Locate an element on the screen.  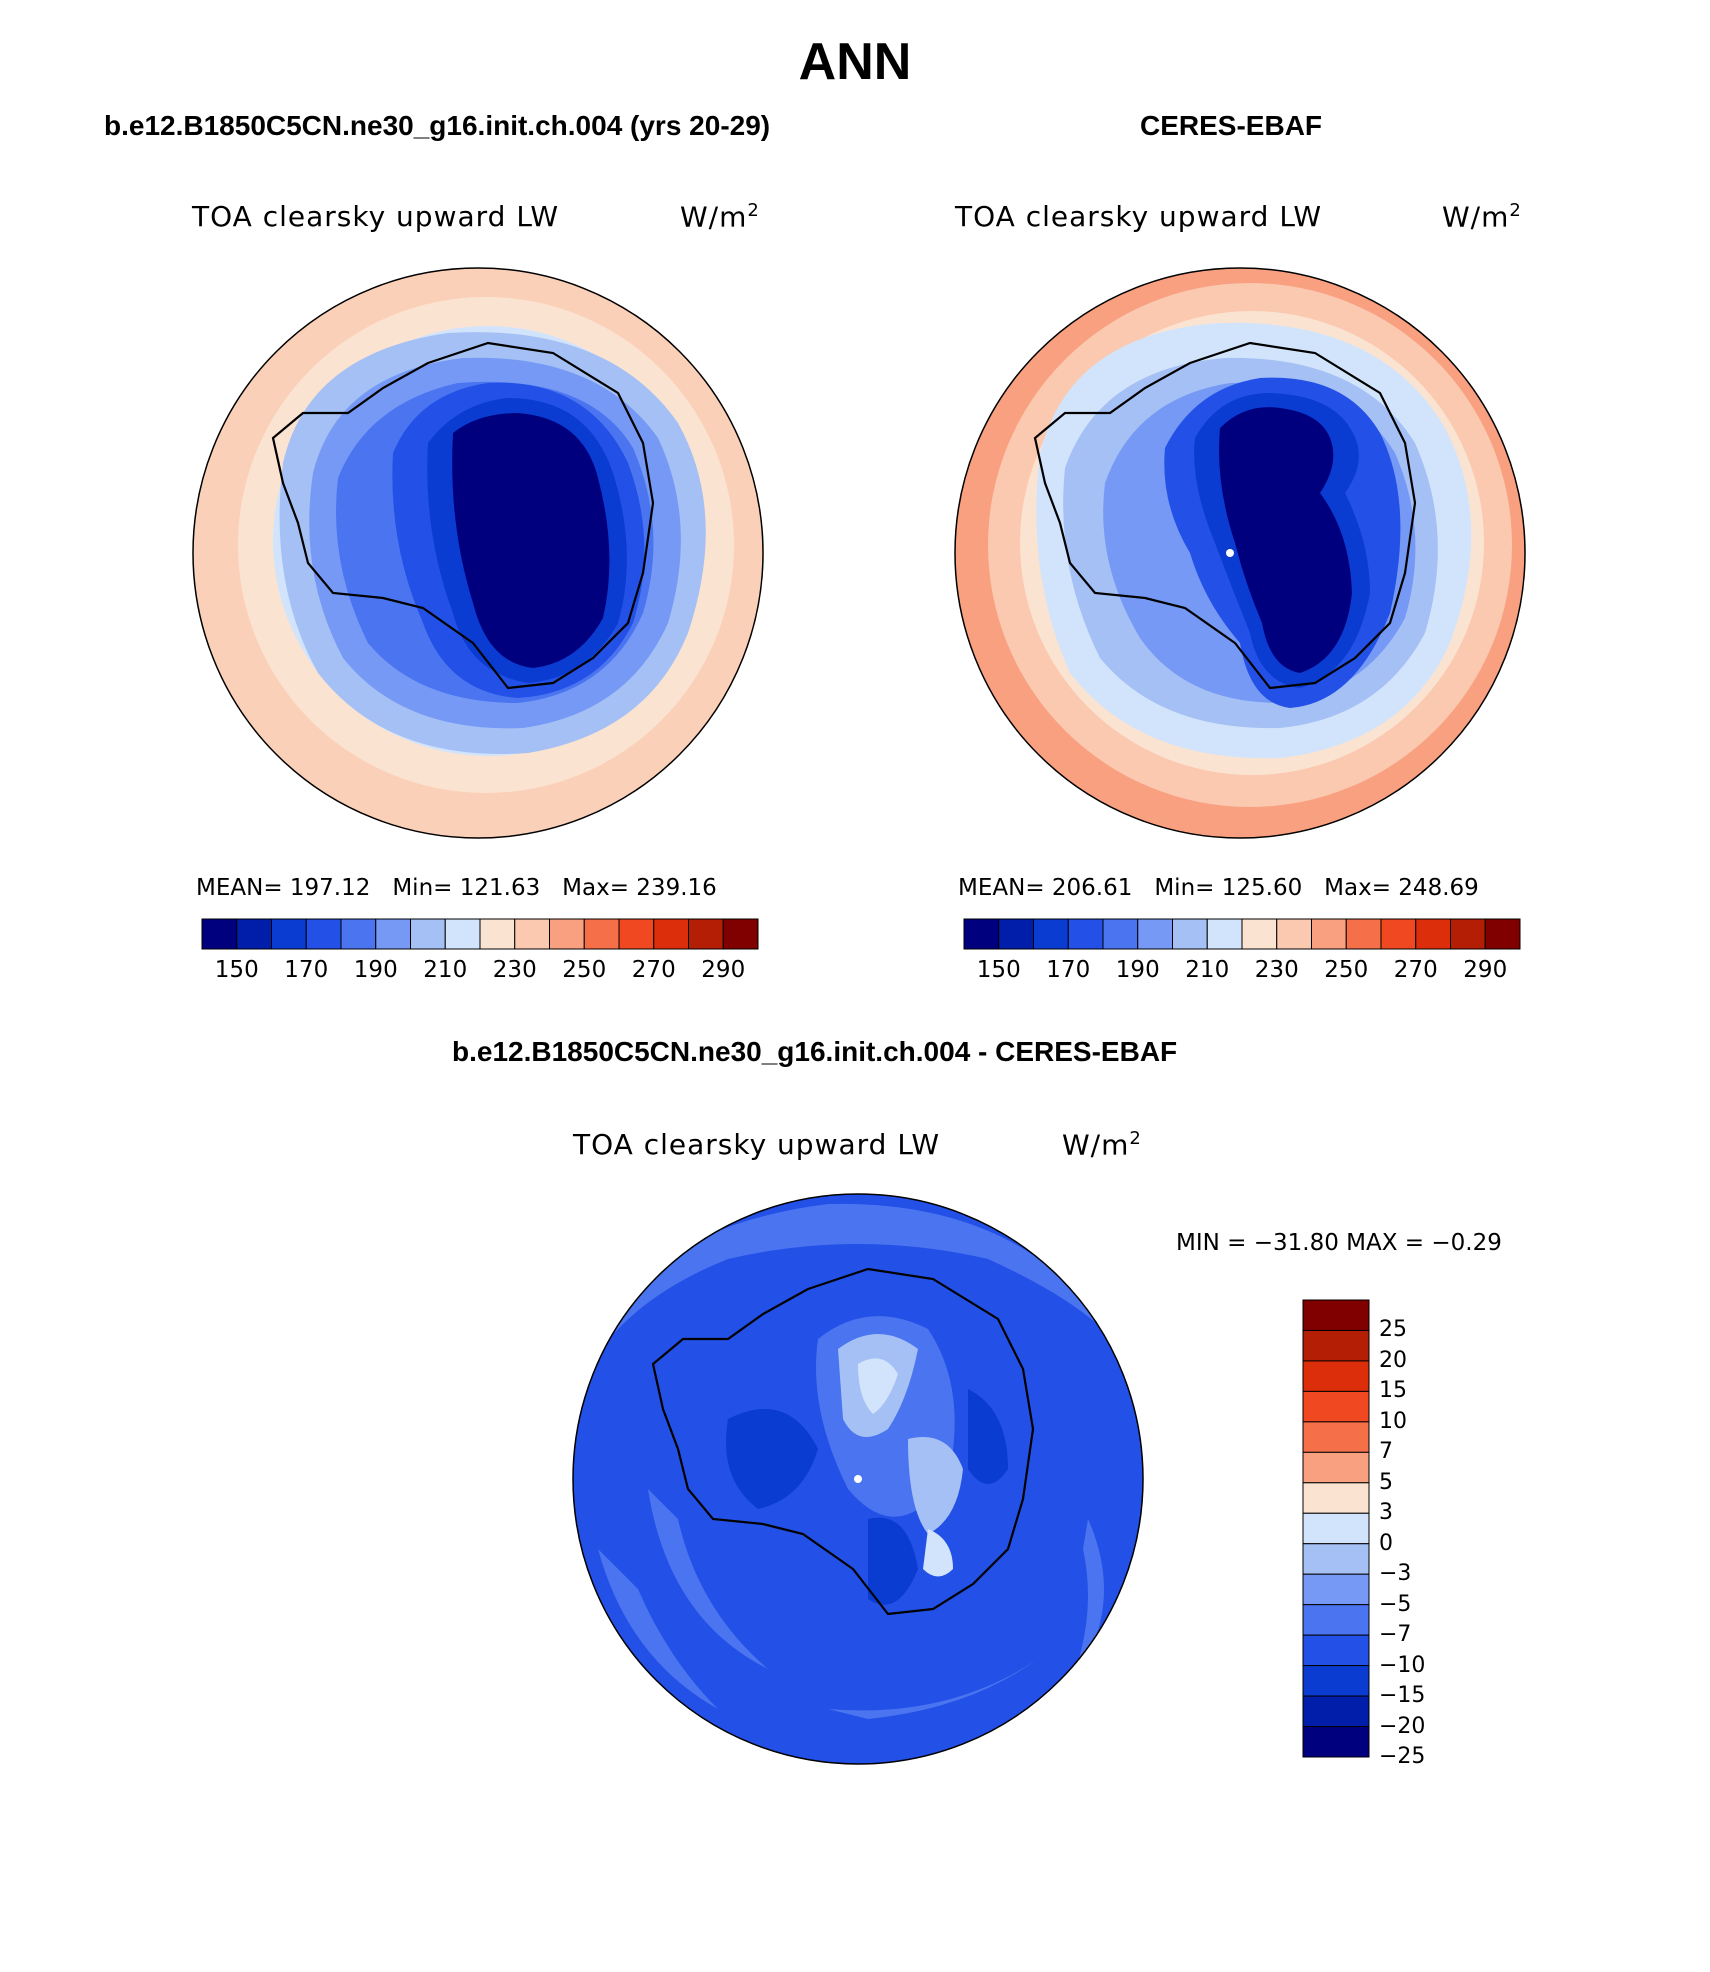
obs-pole-marker is located at coordinates (1230, 553).